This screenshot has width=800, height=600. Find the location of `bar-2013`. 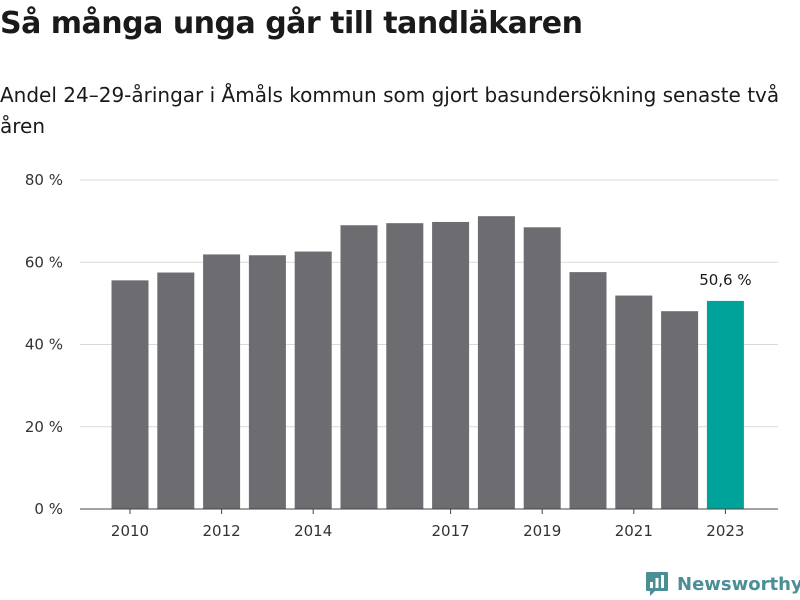

bar-2013 is located at coordinates (267, 382).